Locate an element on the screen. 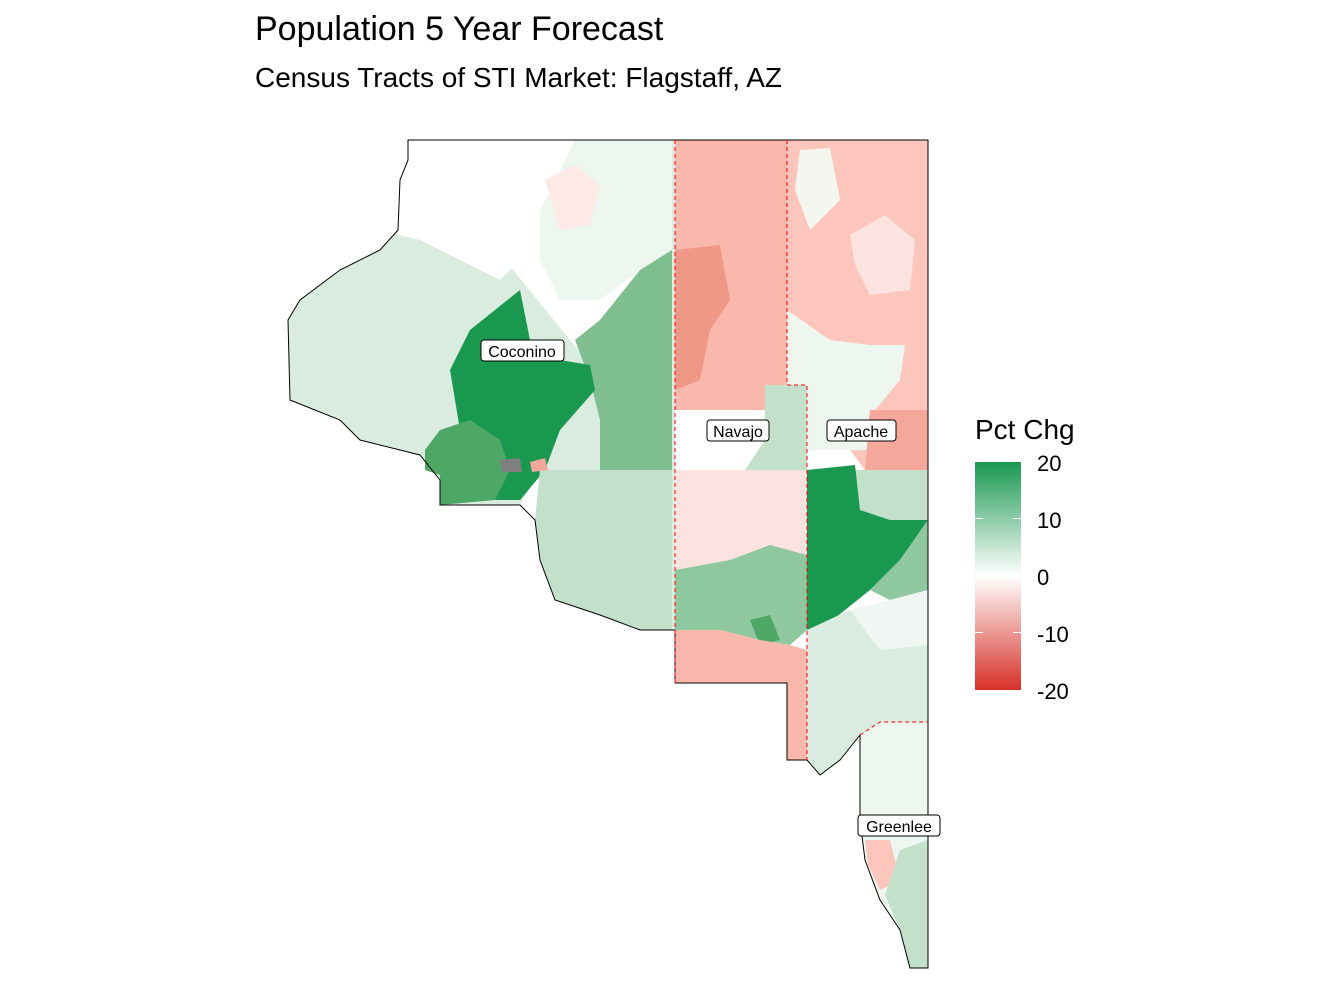  county-label-apache: Apache is located at coordinates (861, 430).